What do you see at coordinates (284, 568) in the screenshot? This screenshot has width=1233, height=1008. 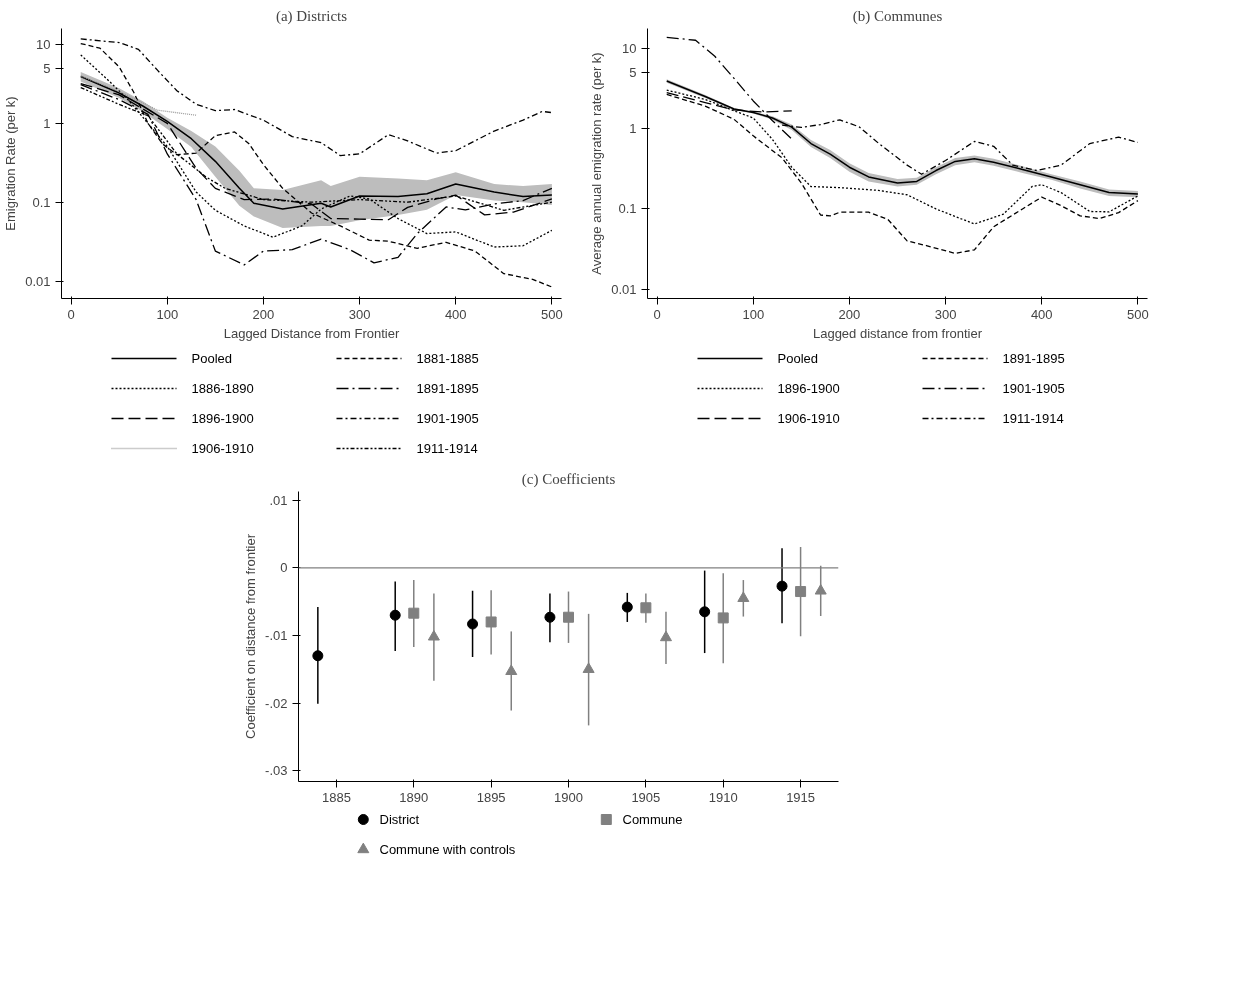 I see `y-tick-label: 0` at bounding box center [284, 568].